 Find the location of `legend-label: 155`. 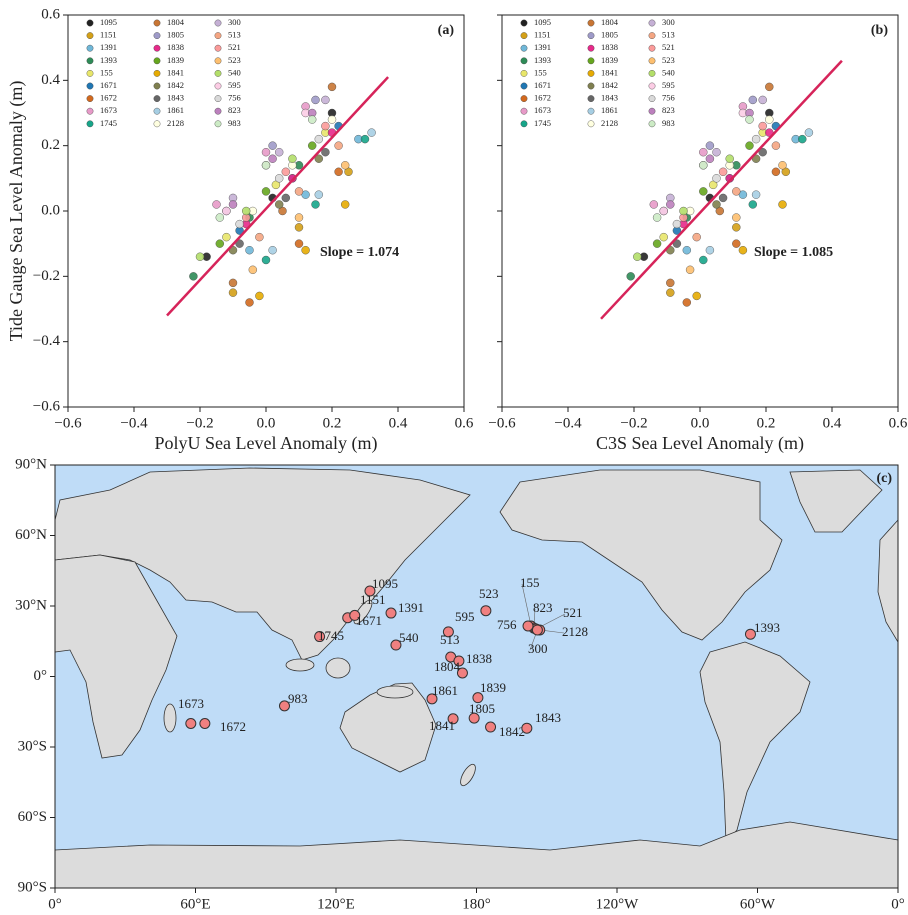

legend-label: 155 is located at coordinates (540, 72).